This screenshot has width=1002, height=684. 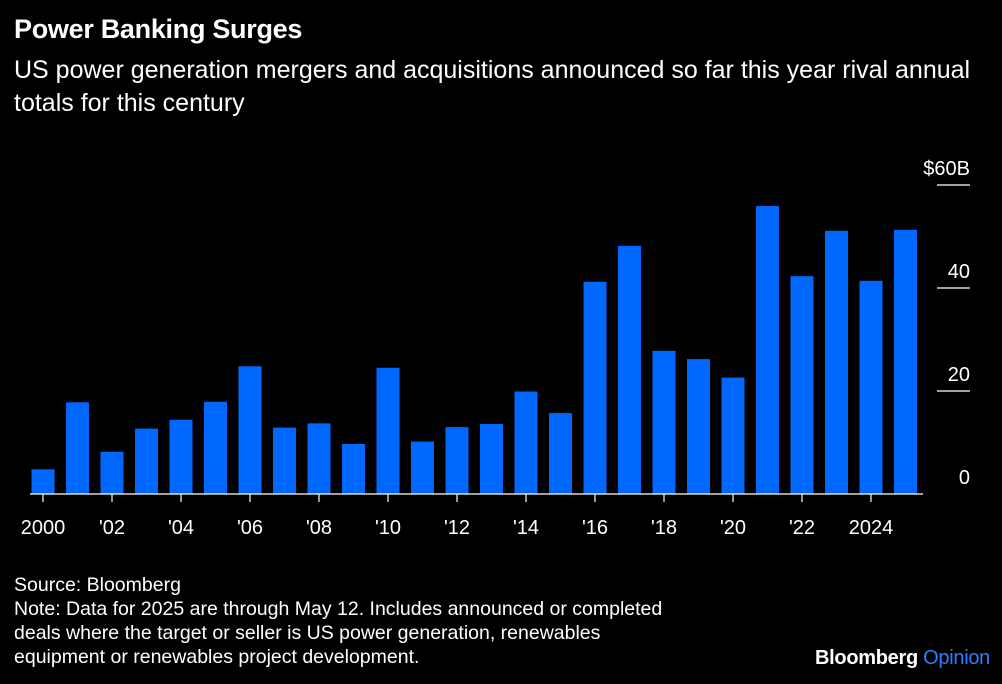 I want to click on bar-2022, so click(x=802, y=385).